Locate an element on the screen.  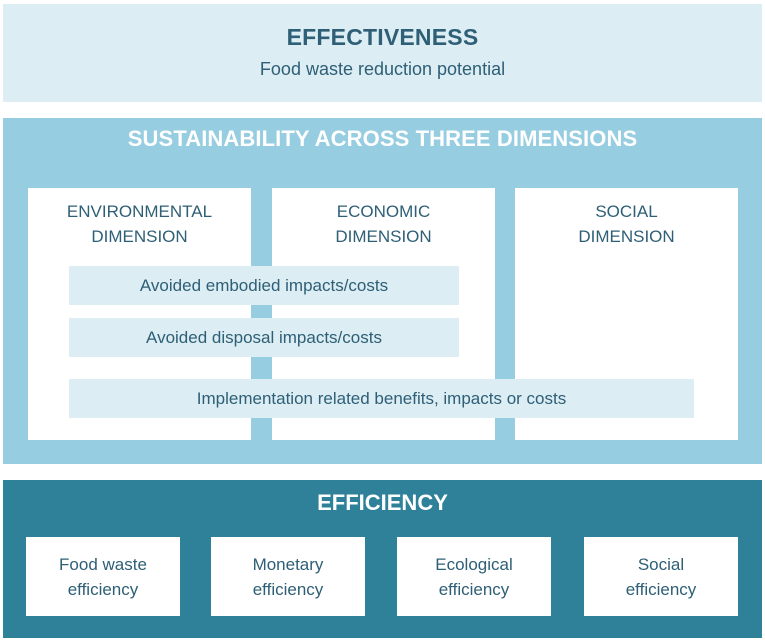
avoided-disposal-bar: Avoided disposal impacts/costs is located at coordinates (264, 337).